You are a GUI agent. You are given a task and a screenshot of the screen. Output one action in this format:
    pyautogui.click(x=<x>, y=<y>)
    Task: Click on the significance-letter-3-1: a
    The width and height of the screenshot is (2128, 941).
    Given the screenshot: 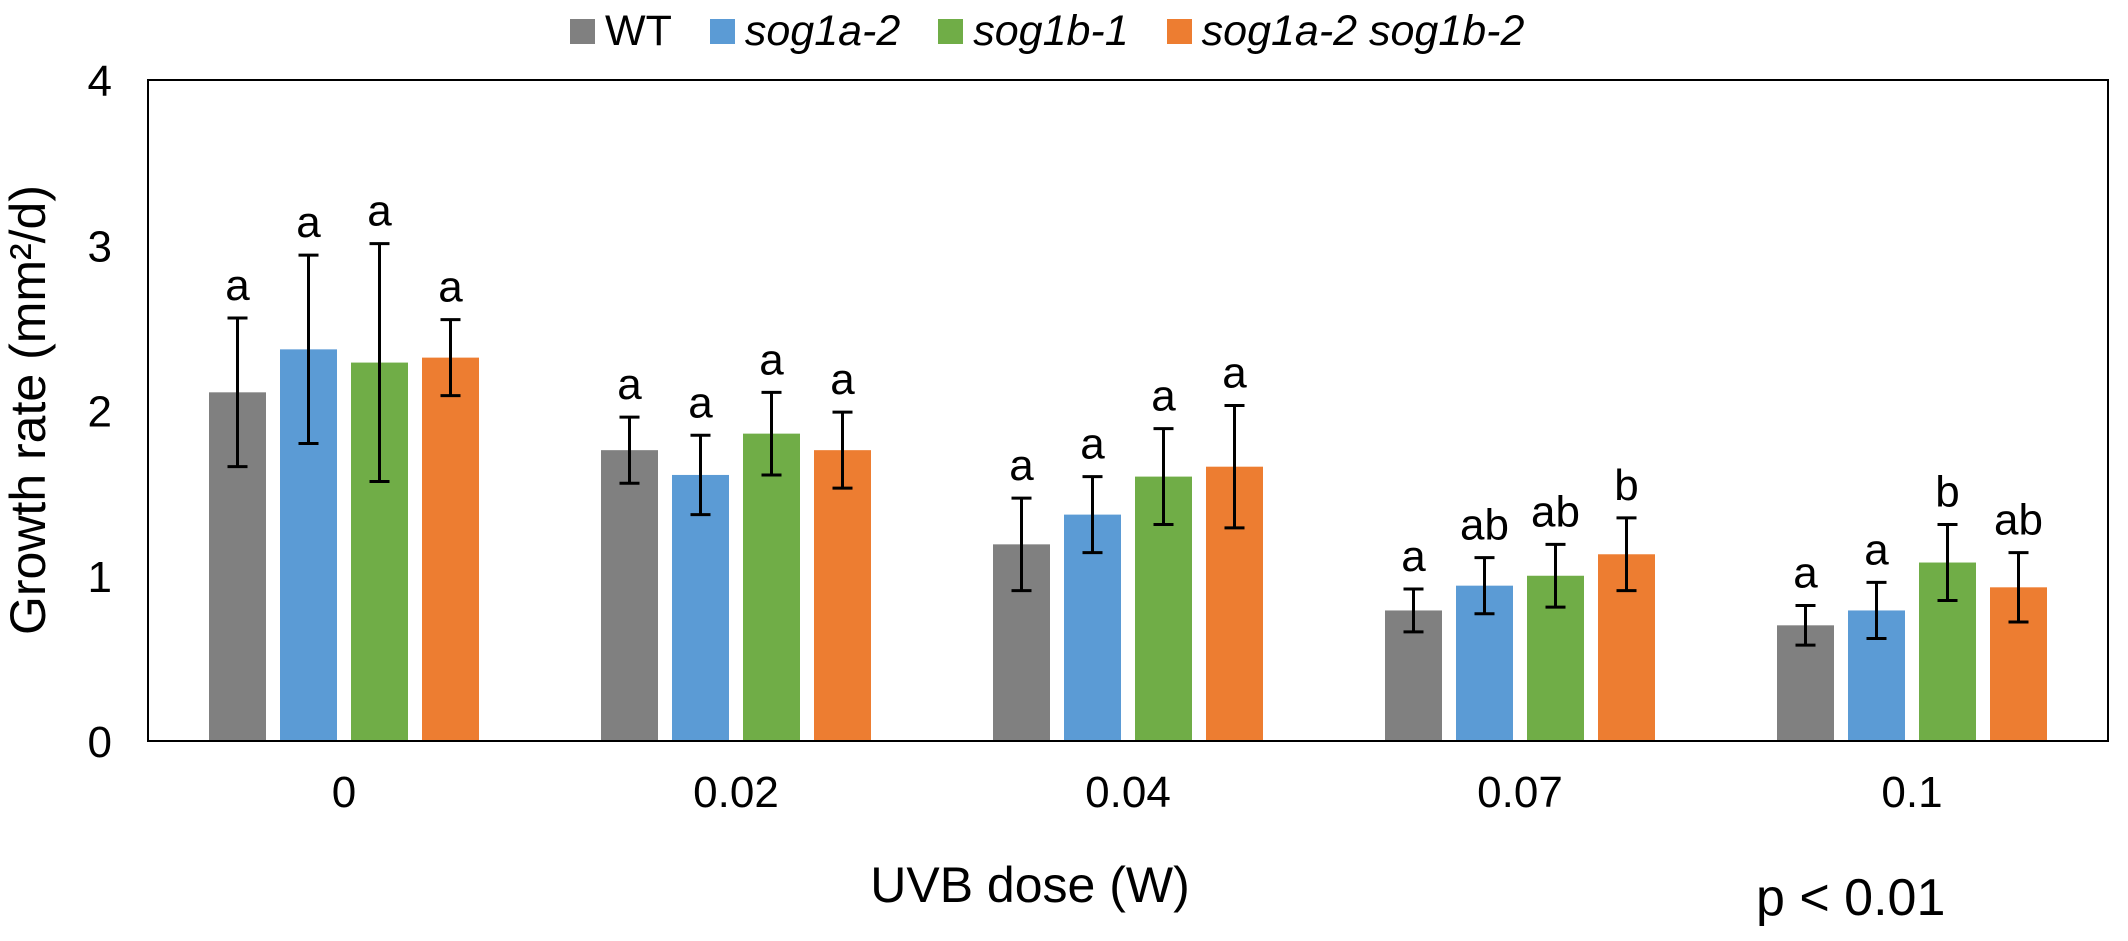 What is the action you would take?
    pyautogui.click(x=842, y=379)
    